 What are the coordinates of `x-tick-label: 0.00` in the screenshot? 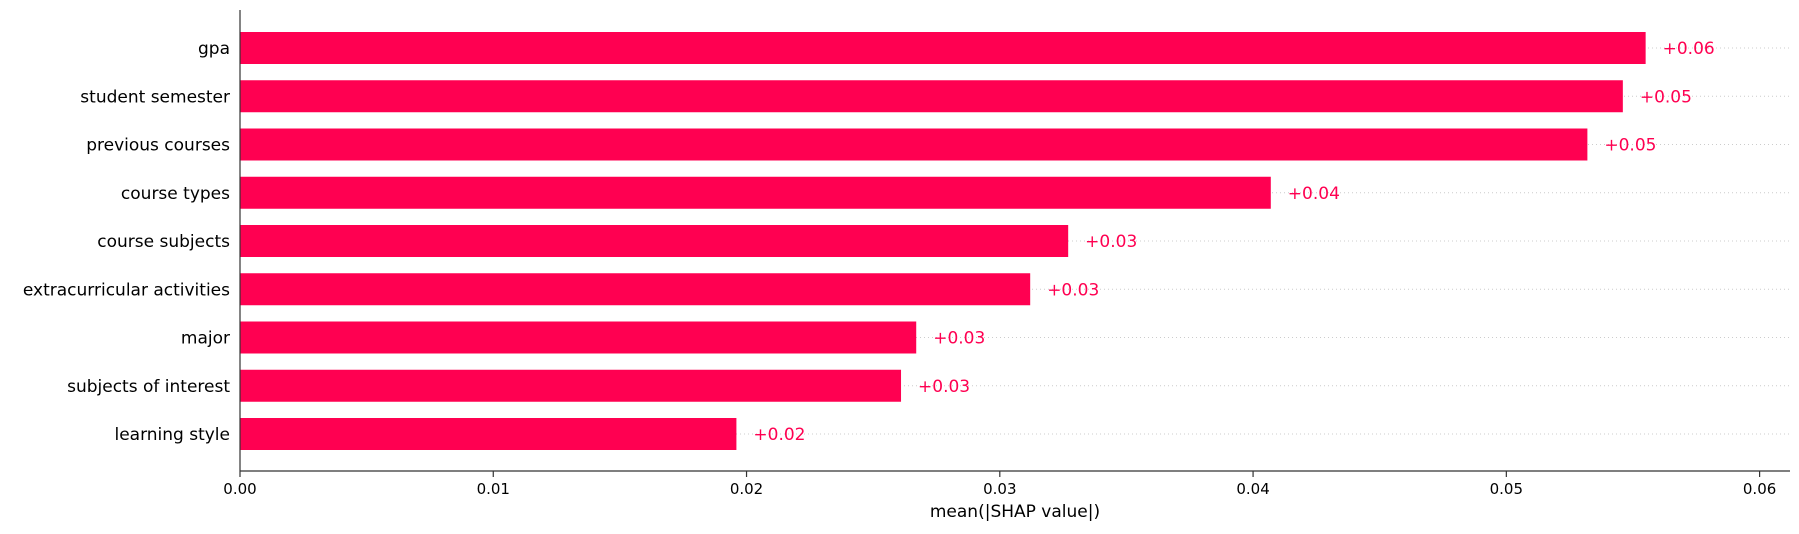 It's located at (239, 489).